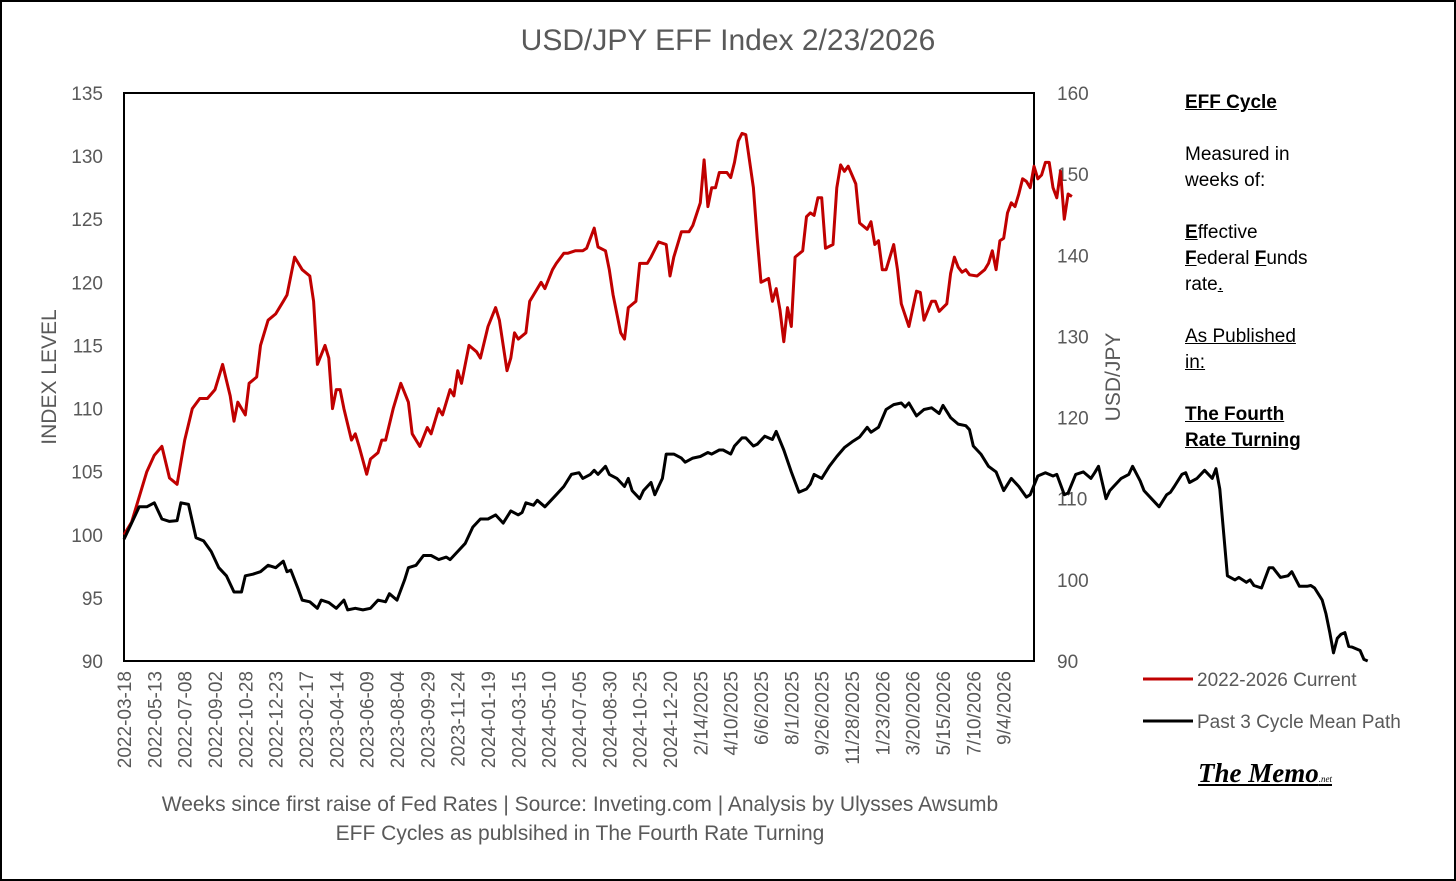 The width and height of the screenshot is (1456, 881). What do you see at coordinates (1073, 419) in the screenshot?
I see `y-right-tick-label: 120` at bounding box center [1073, 419].